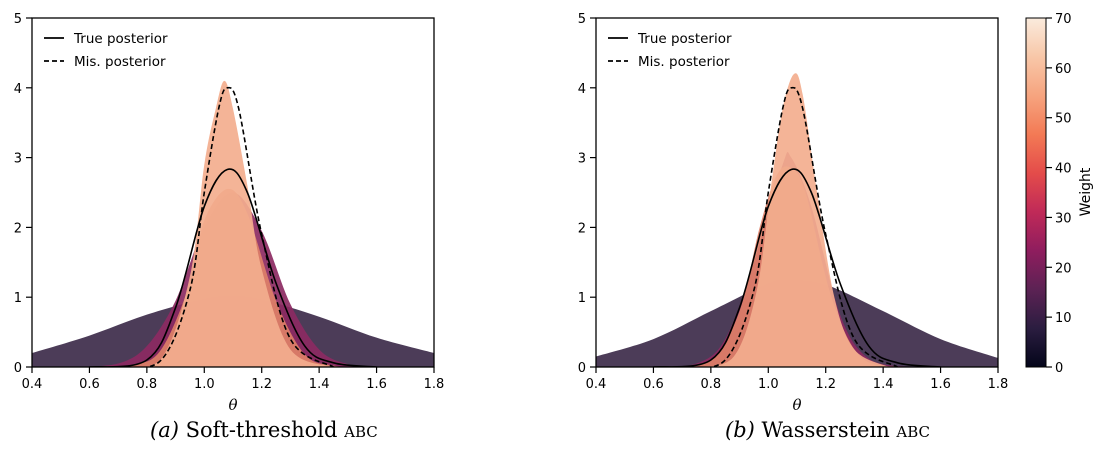 The height and width of the screenshot is (462, 1093). What do you see at coordinates (1059, 368) in the screenshot?
I see `colorbar-tick-label: 0` at bounding box center [1059, 368].